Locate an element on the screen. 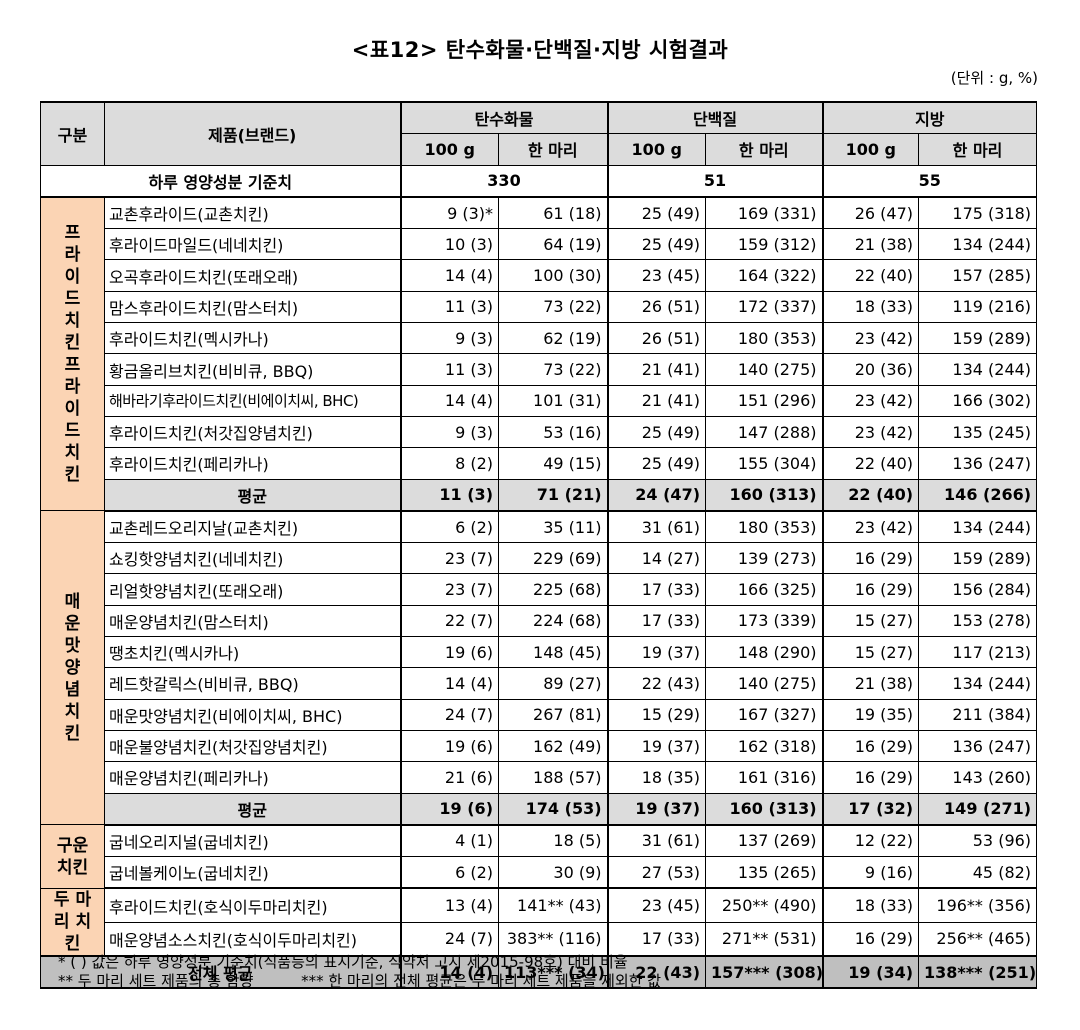  reference-carb: 330 is located at coordinates (504, 181).